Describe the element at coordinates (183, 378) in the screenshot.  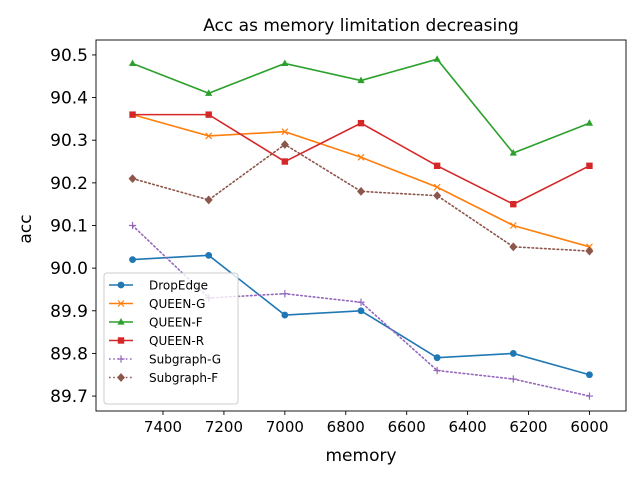
I see `legend-label: Subgraph-F` at that location.